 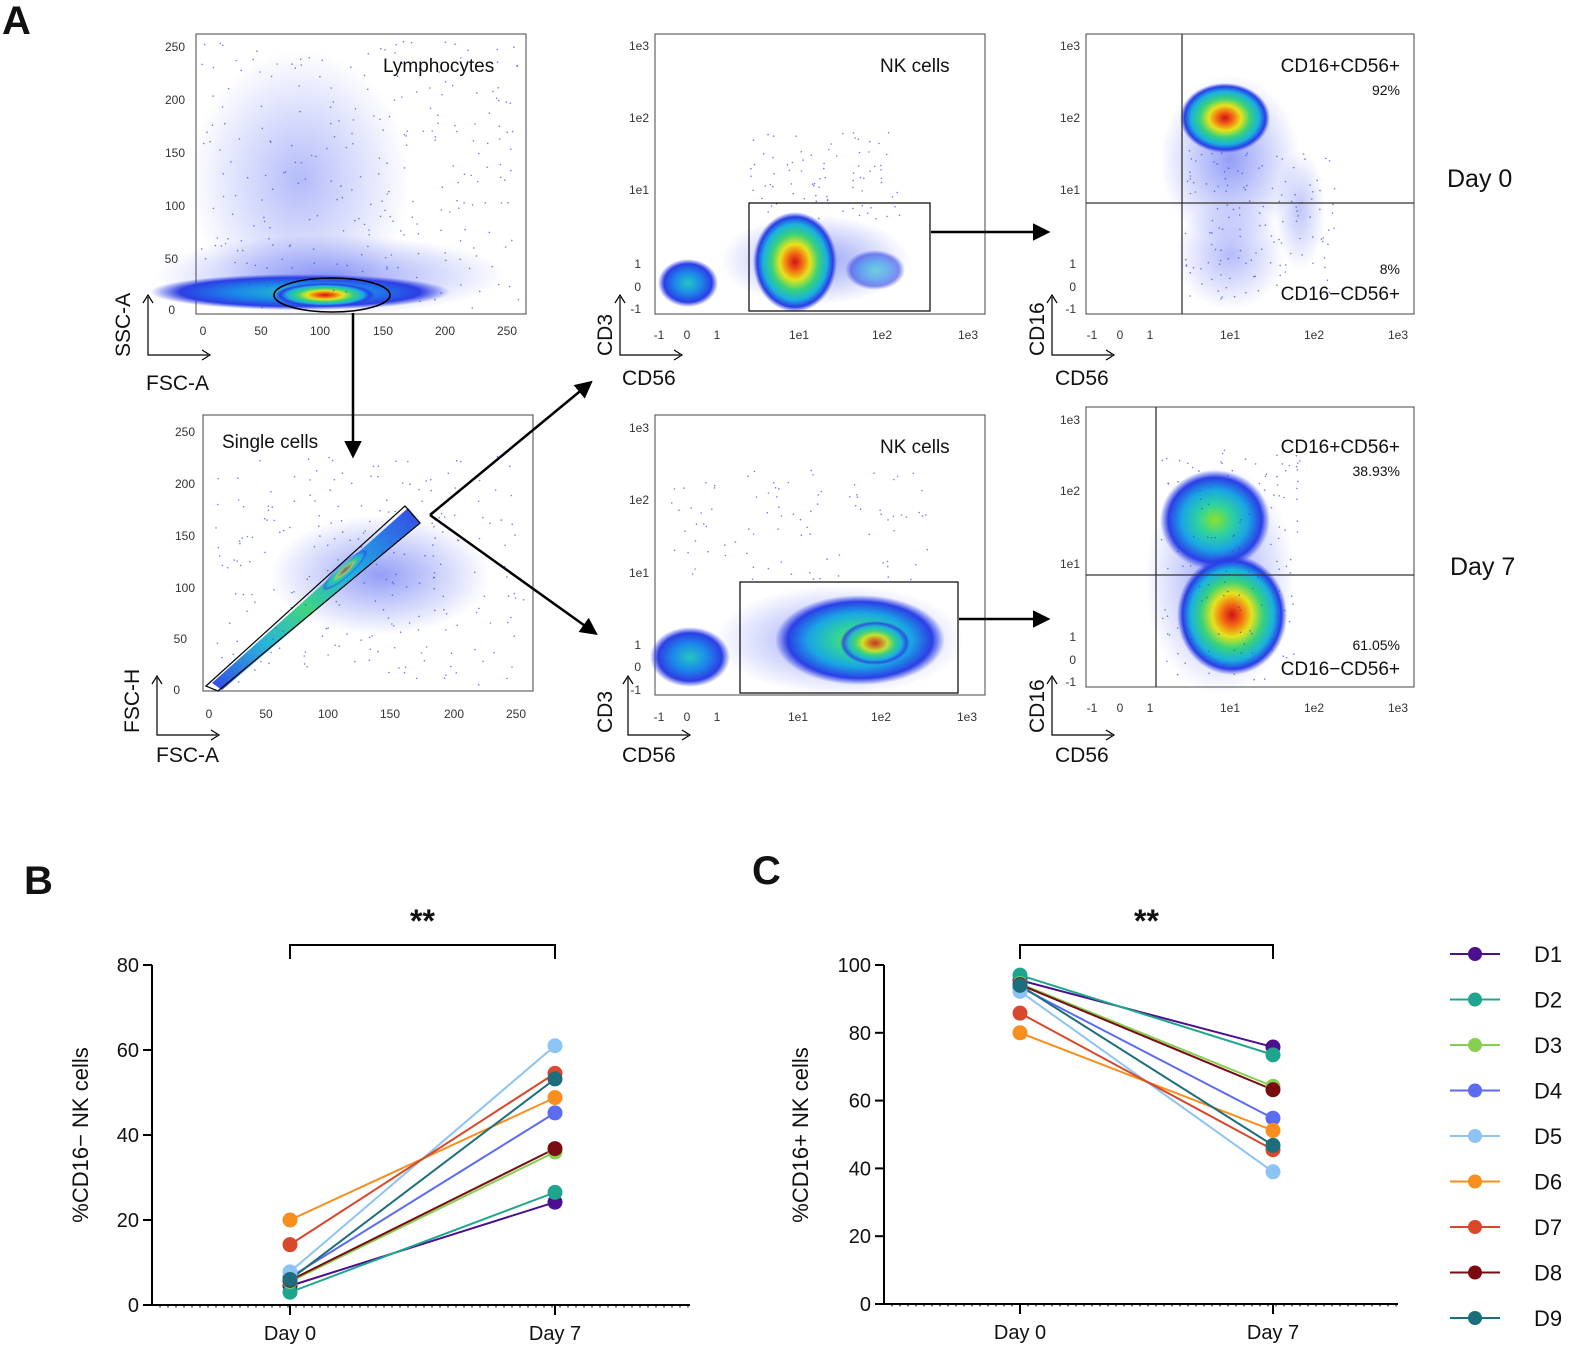 I want to click on legend-item-d6: D6, so click(x=1506, y=1182).